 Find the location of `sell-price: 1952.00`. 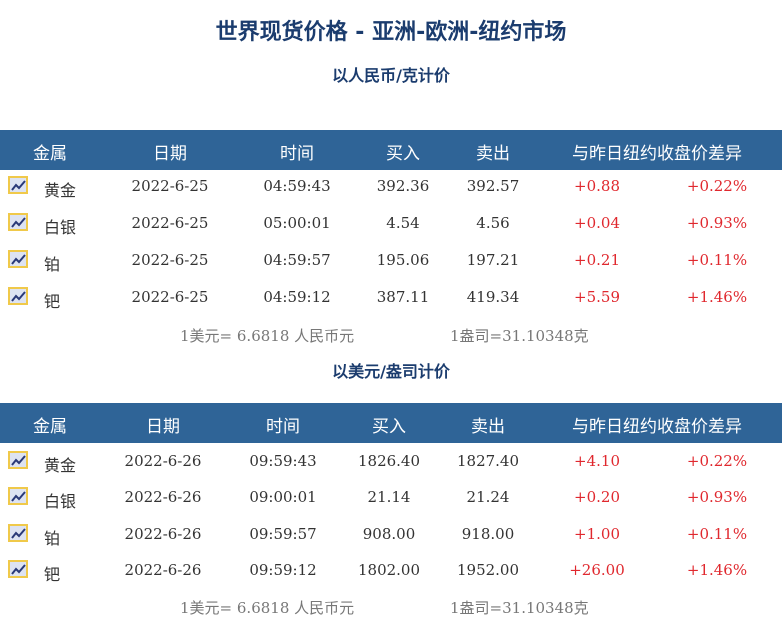

sell-price: 1952.00 is located at coordinates (488, 570).